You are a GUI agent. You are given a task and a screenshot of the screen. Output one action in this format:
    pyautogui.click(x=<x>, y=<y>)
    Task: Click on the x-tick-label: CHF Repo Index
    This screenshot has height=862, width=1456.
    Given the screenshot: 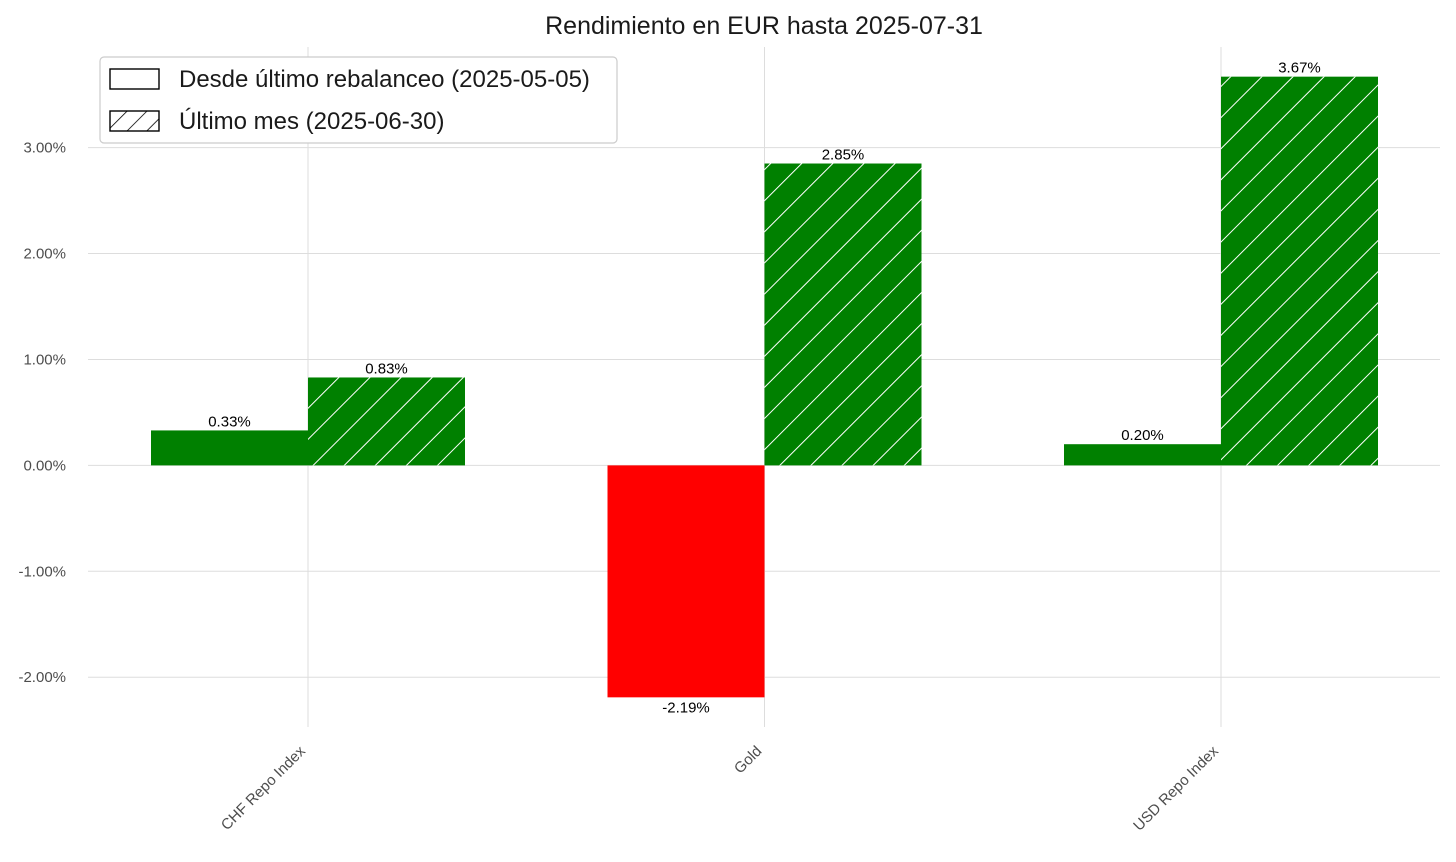 What is the action you would take?
    pyautogui.click(x=263, y=787)
    